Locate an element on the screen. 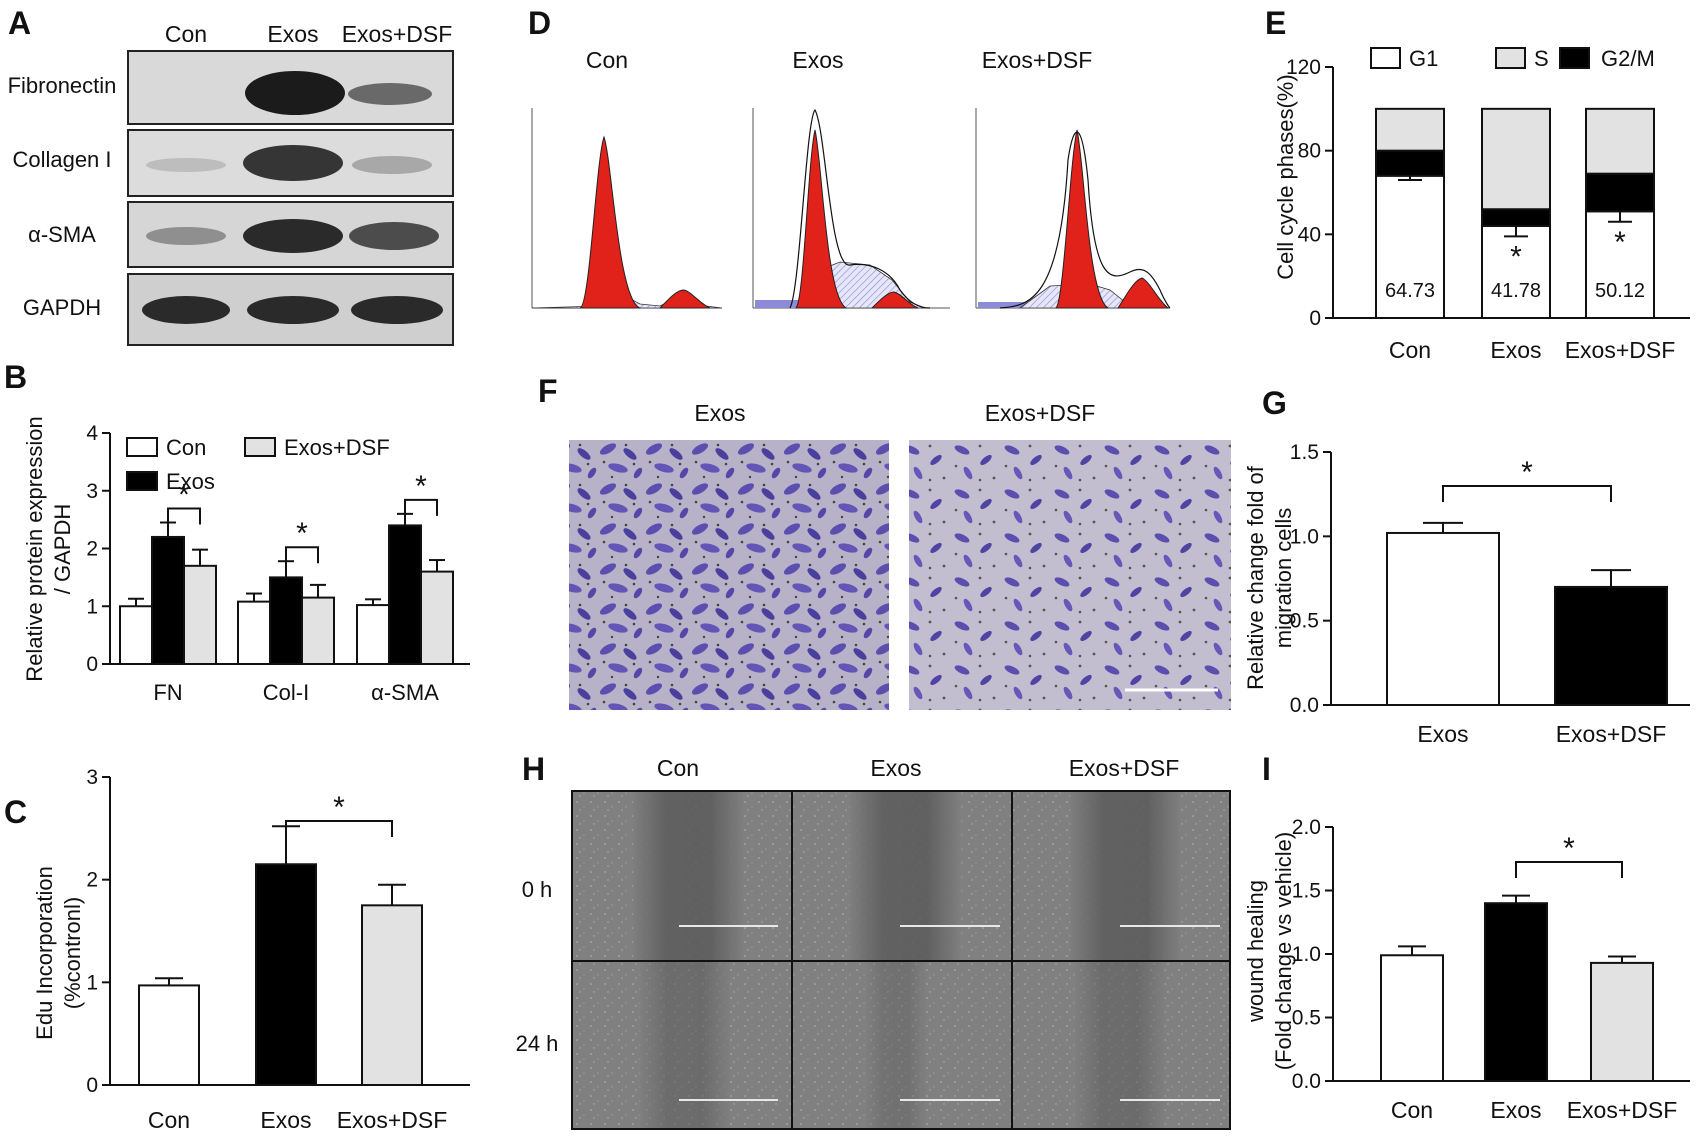 Image resolution: width=1698 pixels, height=1138 pixels. y-axis-title: migration cells is located at coordinates (1283, 578).